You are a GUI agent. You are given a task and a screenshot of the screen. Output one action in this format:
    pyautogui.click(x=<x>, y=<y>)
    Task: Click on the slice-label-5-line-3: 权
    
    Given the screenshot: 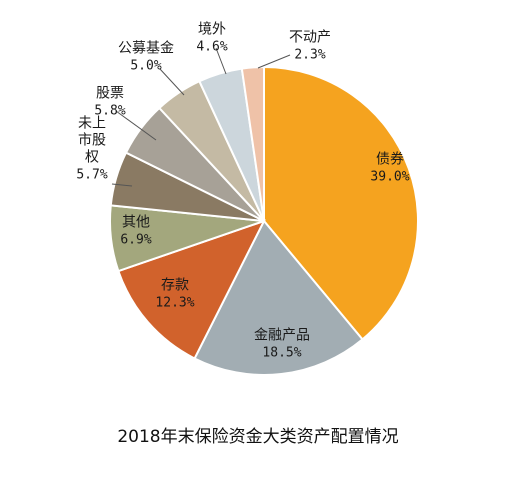 What is the action you would take?
    pyautogui.click(x=92, y=158)
    